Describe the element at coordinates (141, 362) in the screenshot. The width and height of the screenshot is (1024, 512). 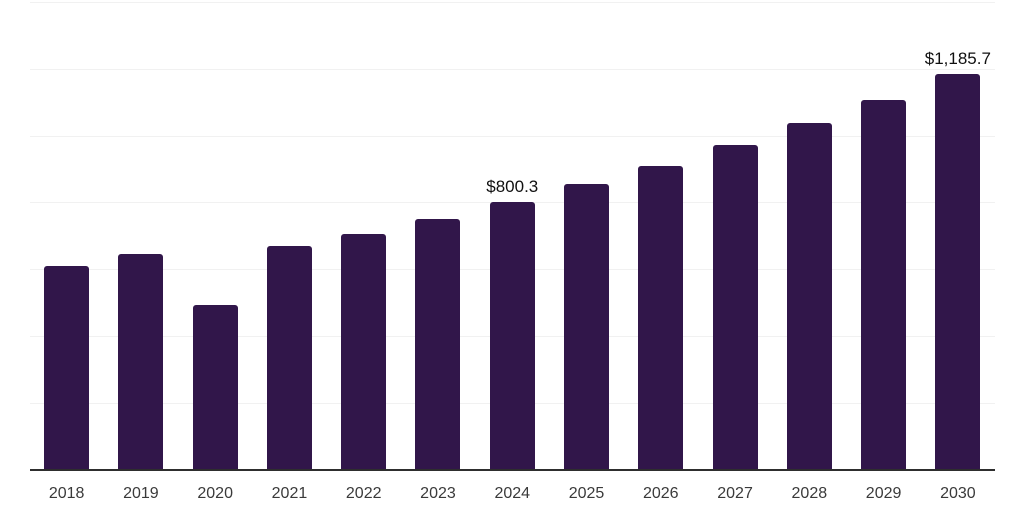
I see `bar-2019` at that location.